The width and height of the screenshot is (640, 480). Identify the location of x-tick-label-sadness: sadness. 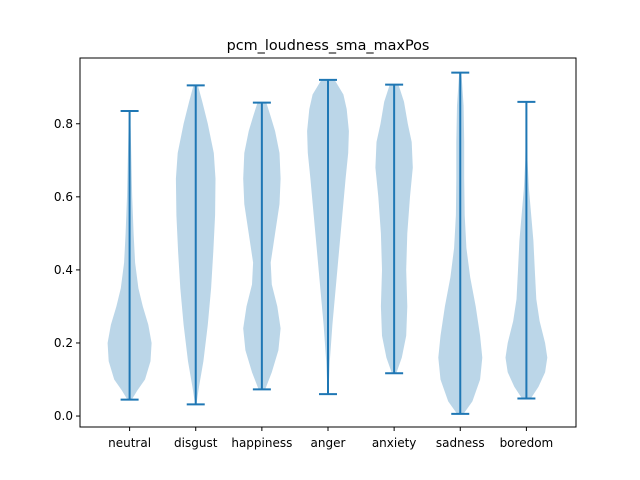
(460, 443).